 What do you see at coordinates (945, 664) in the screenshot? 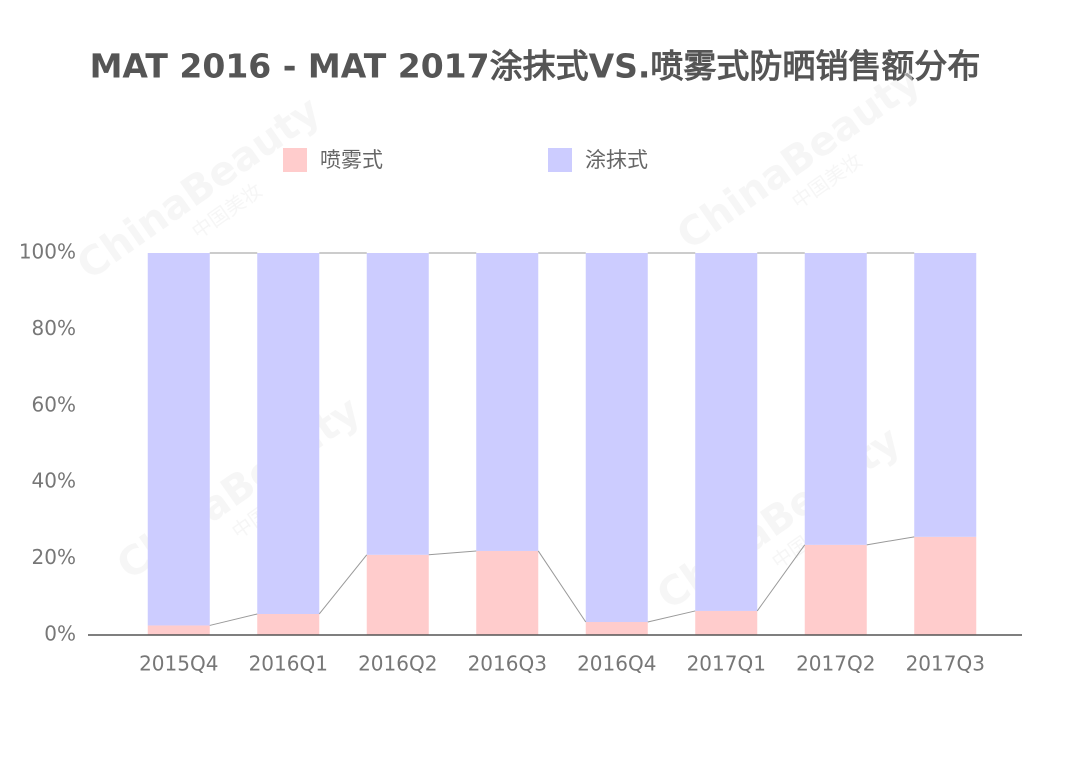
I see `x-tick-label: 2017Q3` at bounding box center [945, 664].